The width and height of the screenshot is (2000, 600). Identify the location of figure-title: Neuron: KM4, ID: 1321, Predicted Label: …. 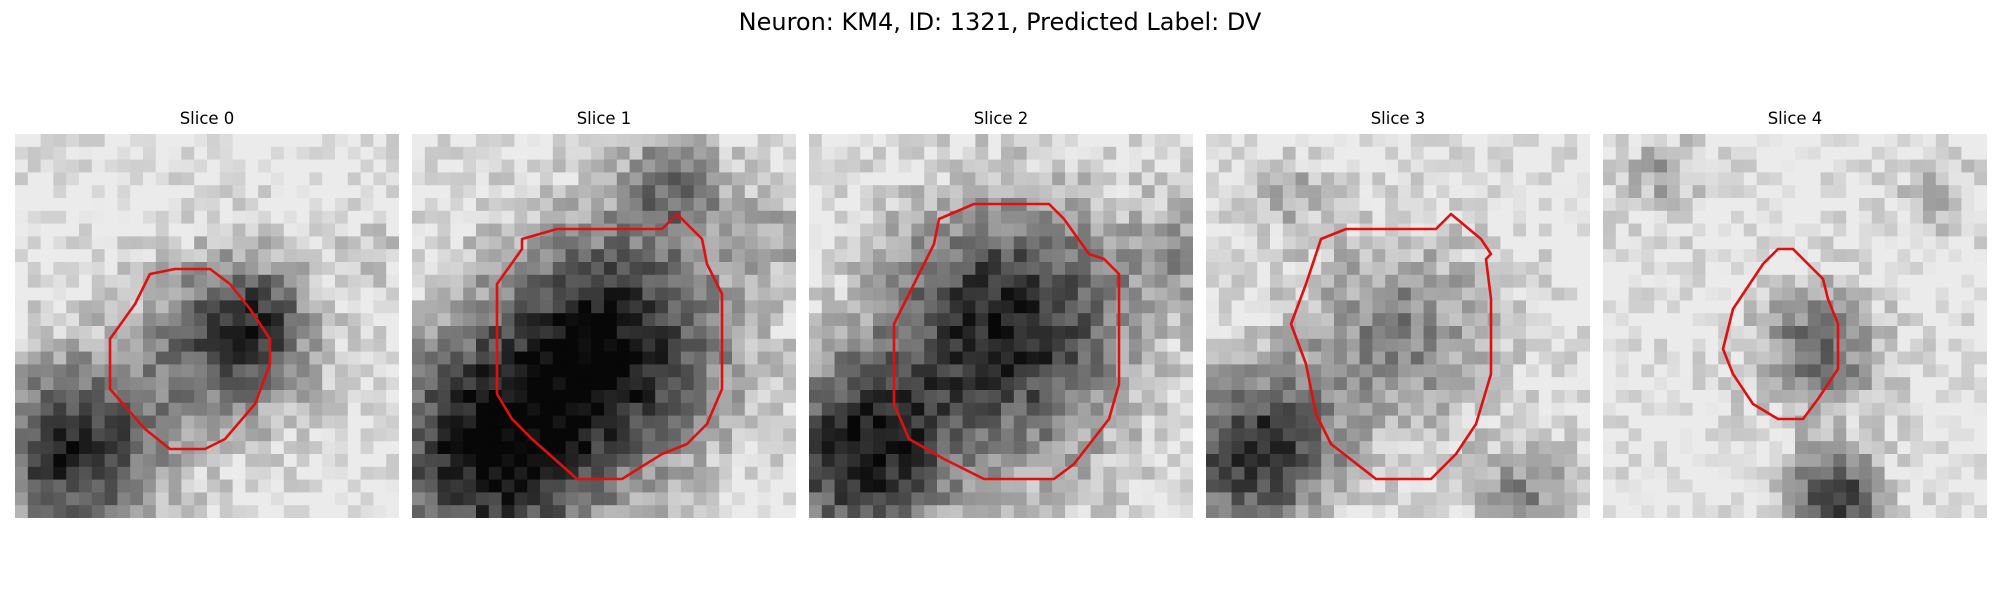
(1000, 22).